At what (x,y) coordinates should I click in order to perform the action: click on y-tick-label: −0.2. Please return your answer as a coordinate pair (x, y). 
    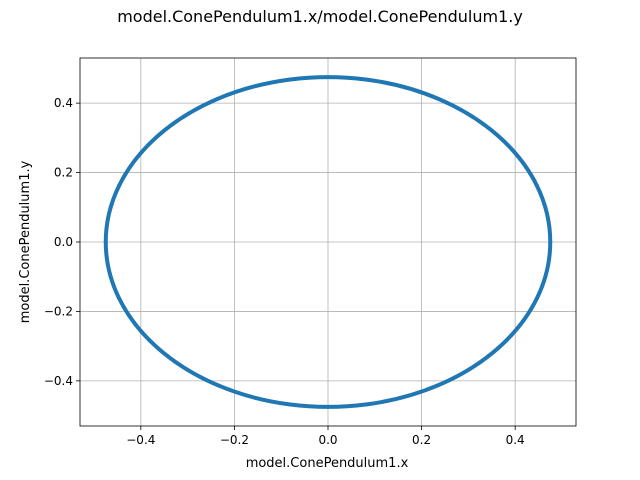
    Looking at the image, I should click on (58, 311).